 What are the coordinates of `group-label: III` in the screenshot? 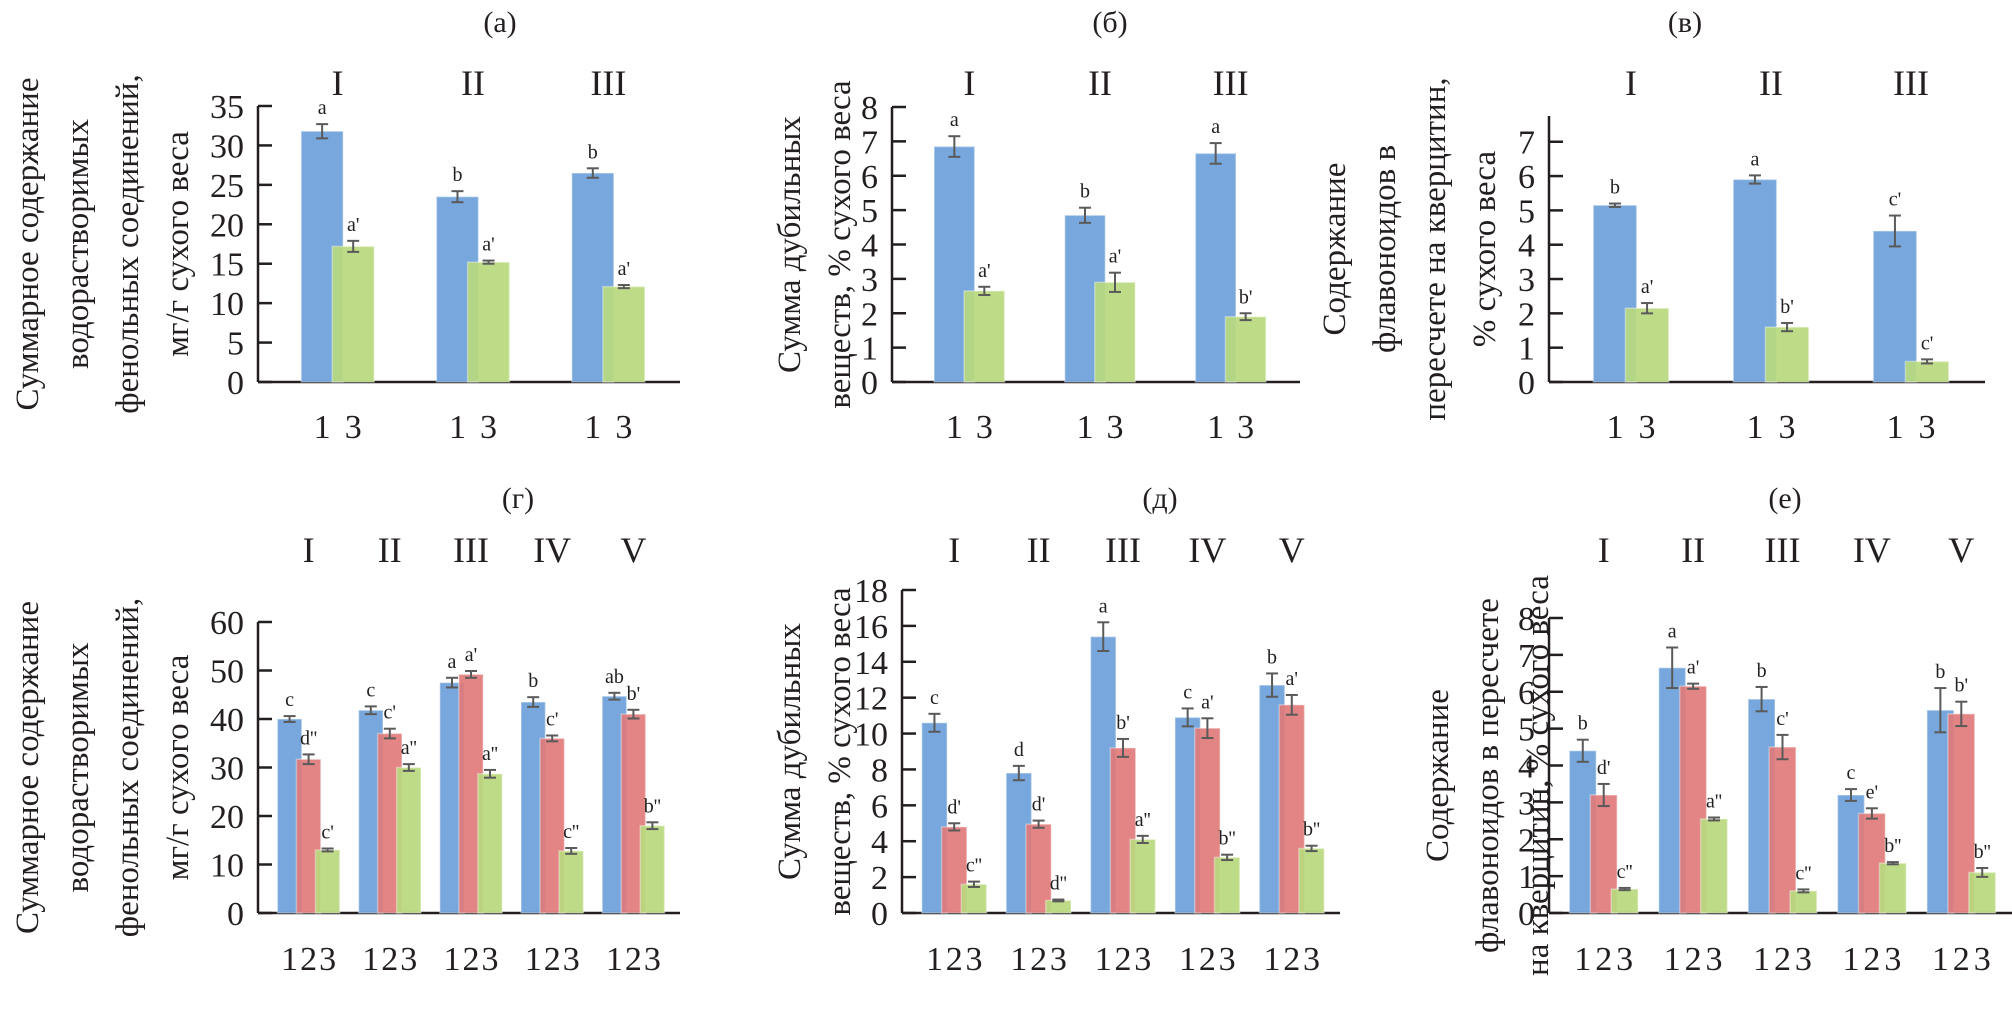 It's located at (471, 550).